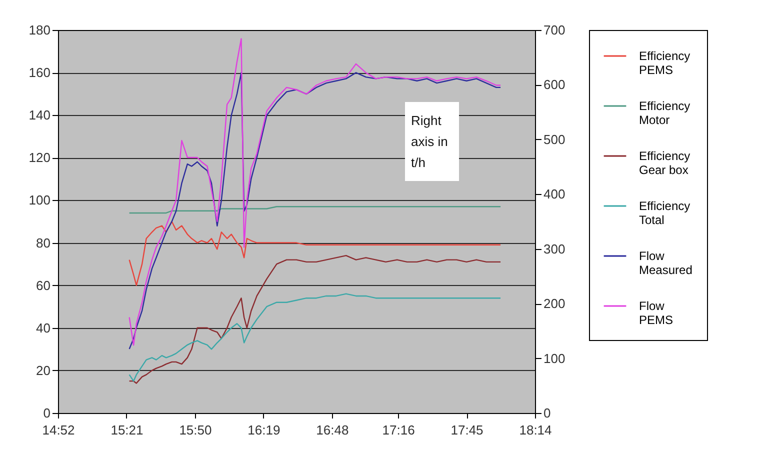 The height and width of the screenshot is (457, 774). Describe the element at coordinates (39, 72) in the screenshot. I see `y-tick-label: 160` at that location.